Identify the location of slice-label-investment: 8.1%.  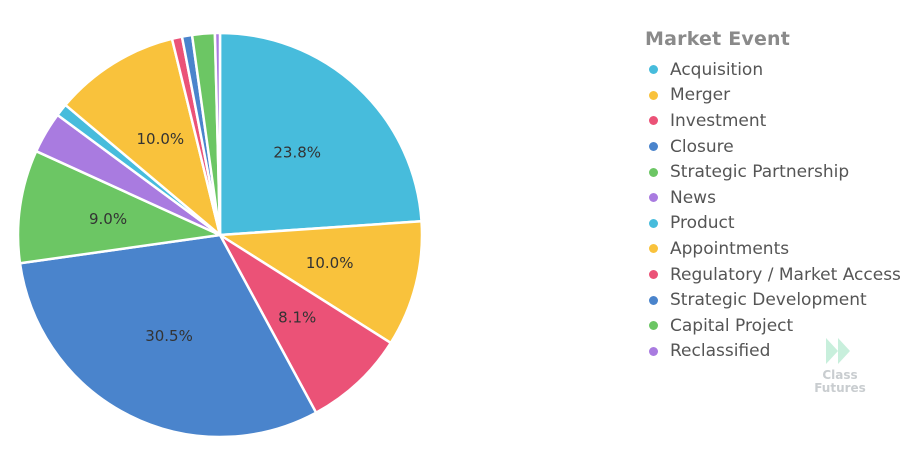
(297, 318).